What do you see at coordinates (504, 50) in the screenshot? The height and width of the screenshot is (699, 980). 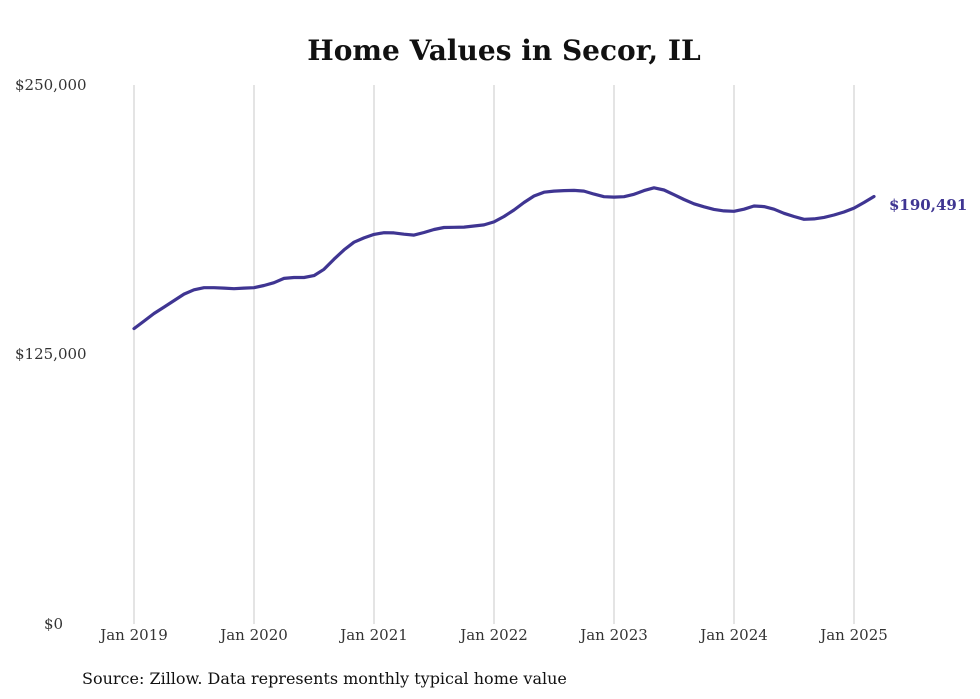 I see `chart-title: Home Values in Secor, IL` at bounding box center [504, 50].